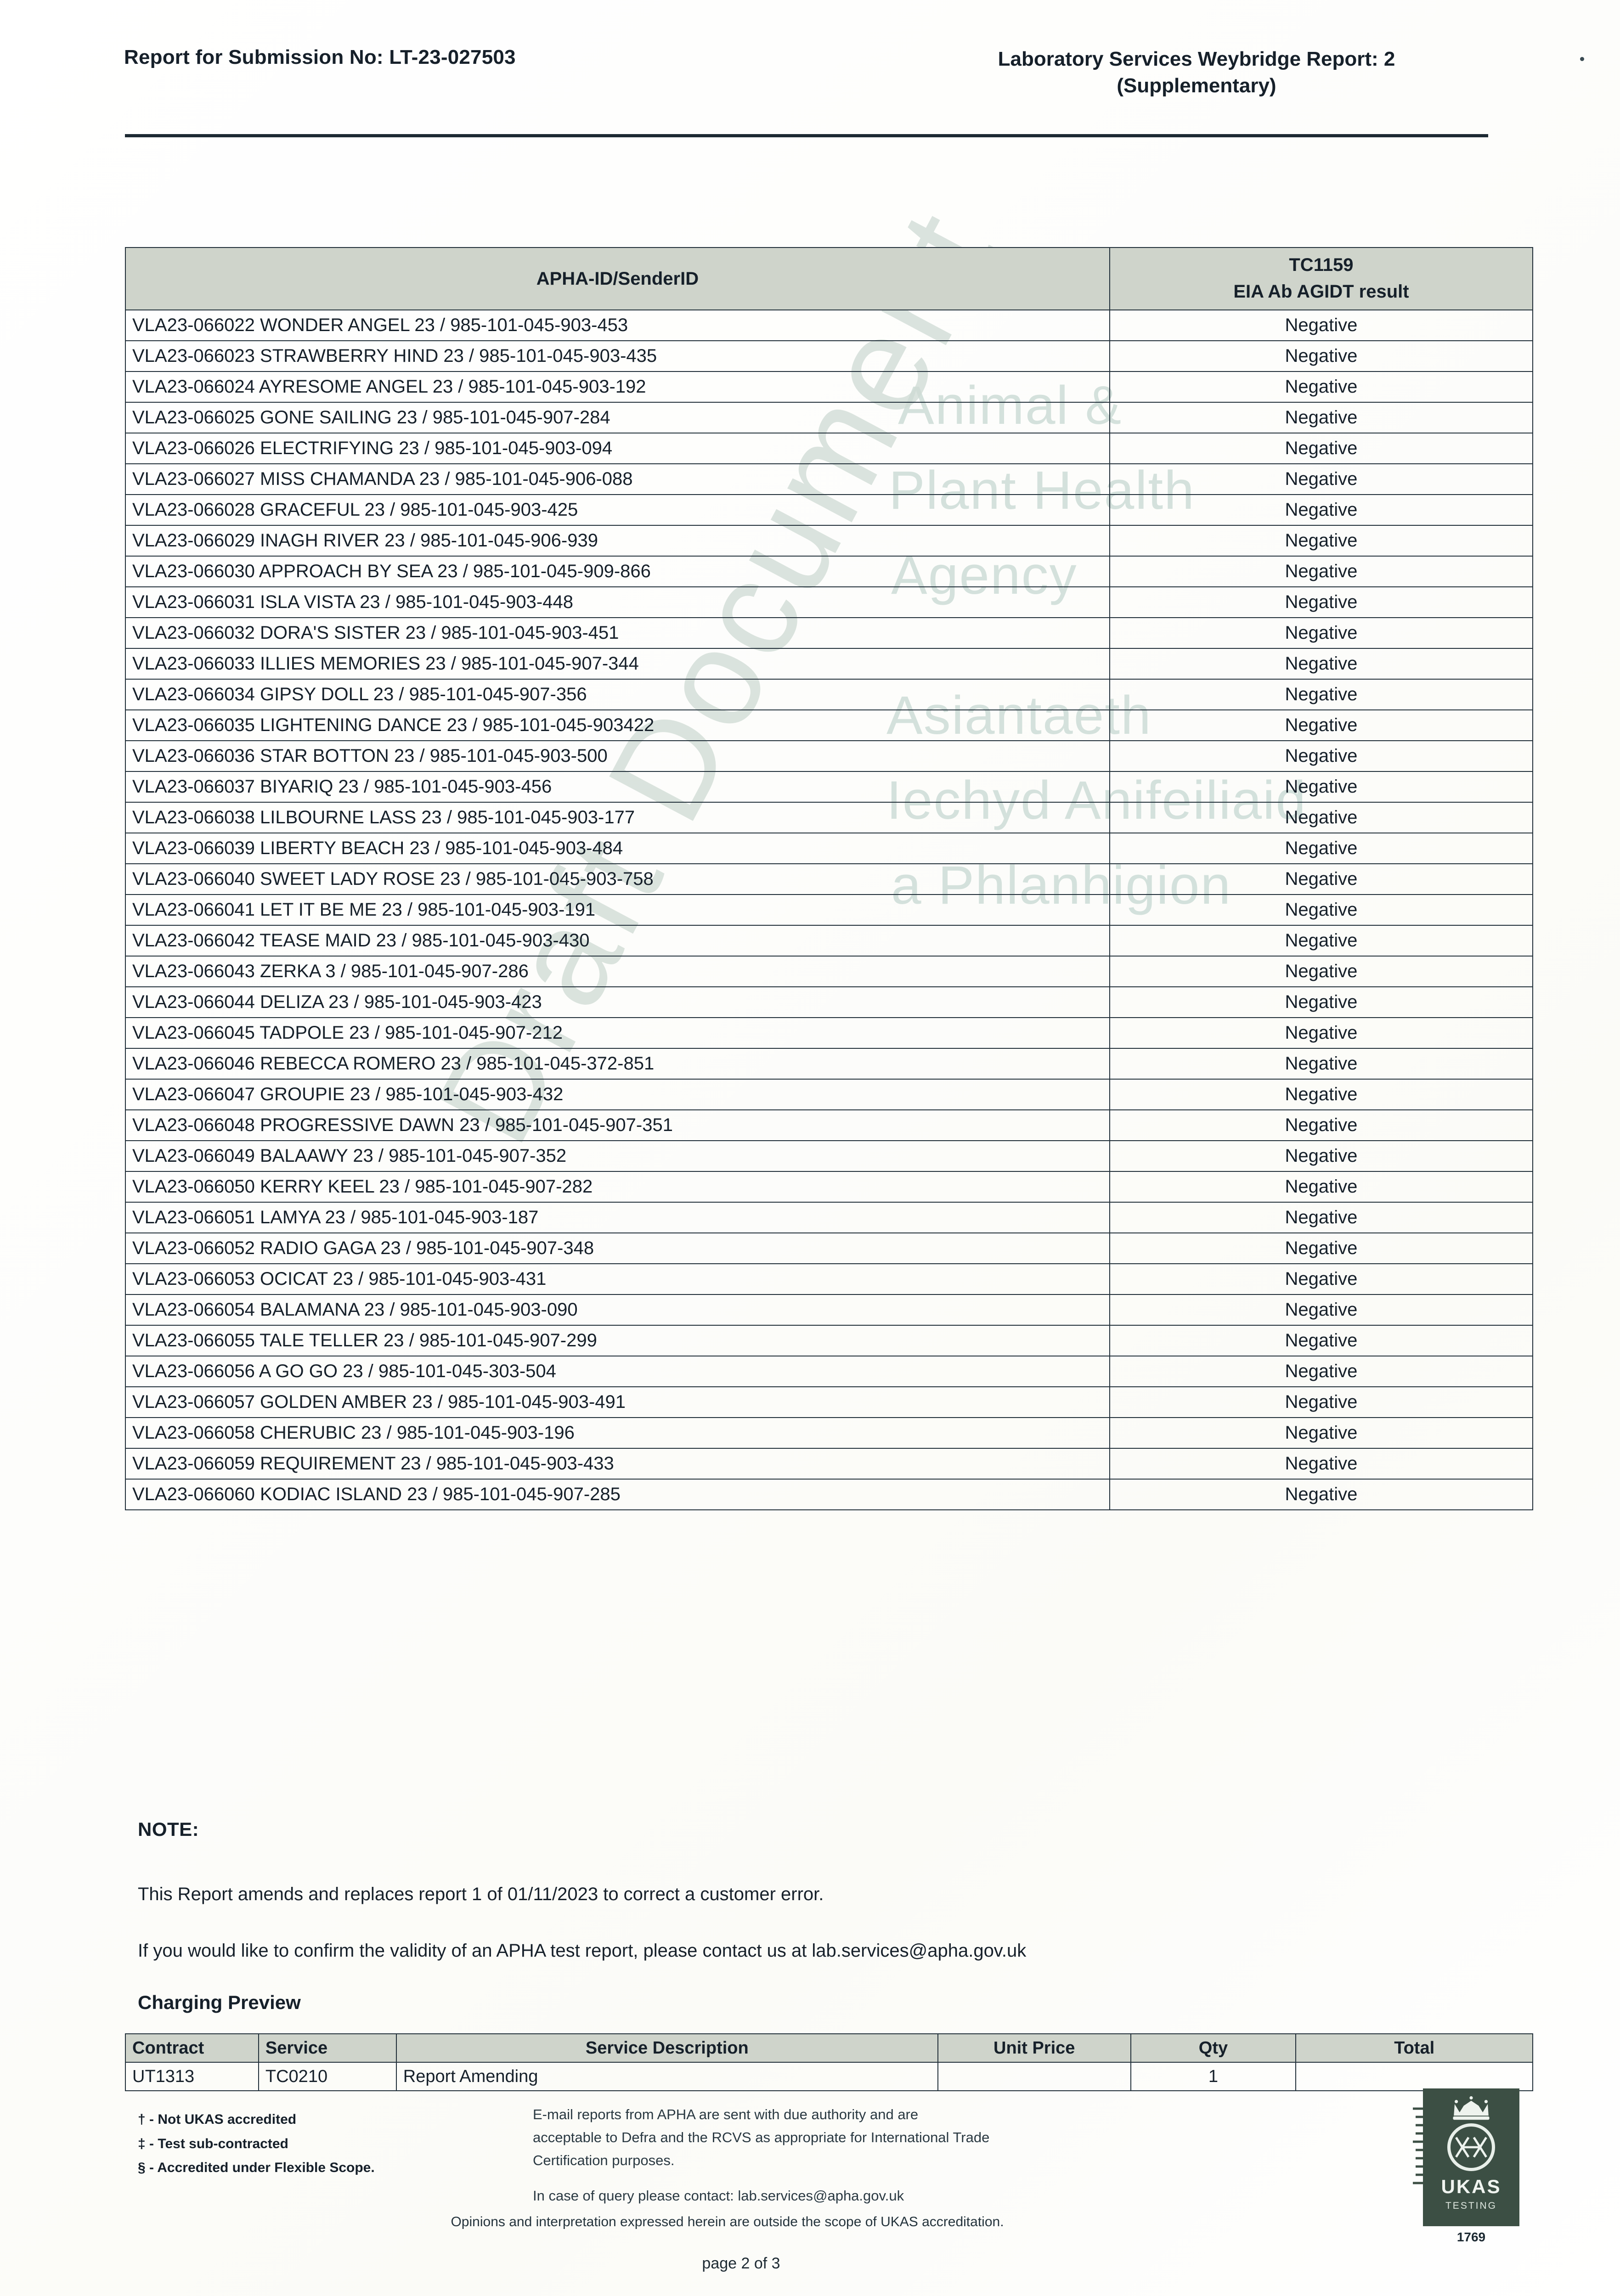 This screenshot has width=1620, height=2296. What do you see at coordinates (1414, 2048) in the screenshot?
I see `charging-col-total: Total` at bounding box center [1414, 2048].